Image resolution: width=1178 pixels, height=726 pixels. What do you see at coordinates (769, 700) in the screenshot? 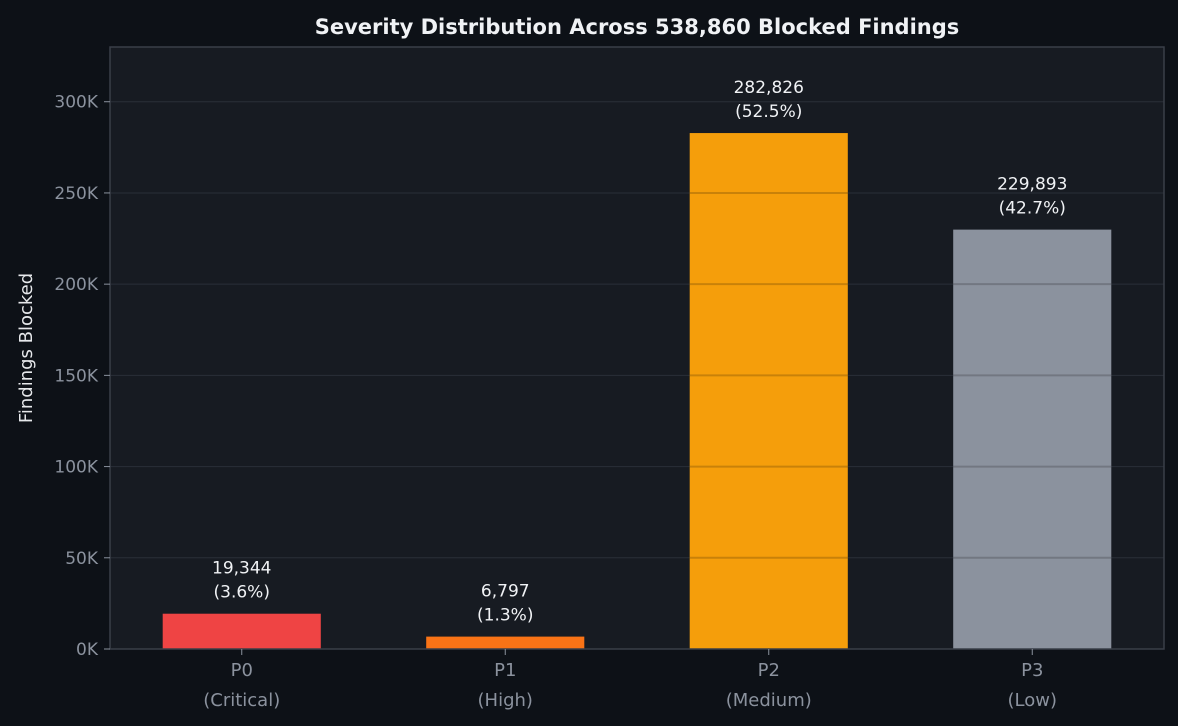
I see `x-tick-label-name: (Medium)` at bounding box center [769, 700].